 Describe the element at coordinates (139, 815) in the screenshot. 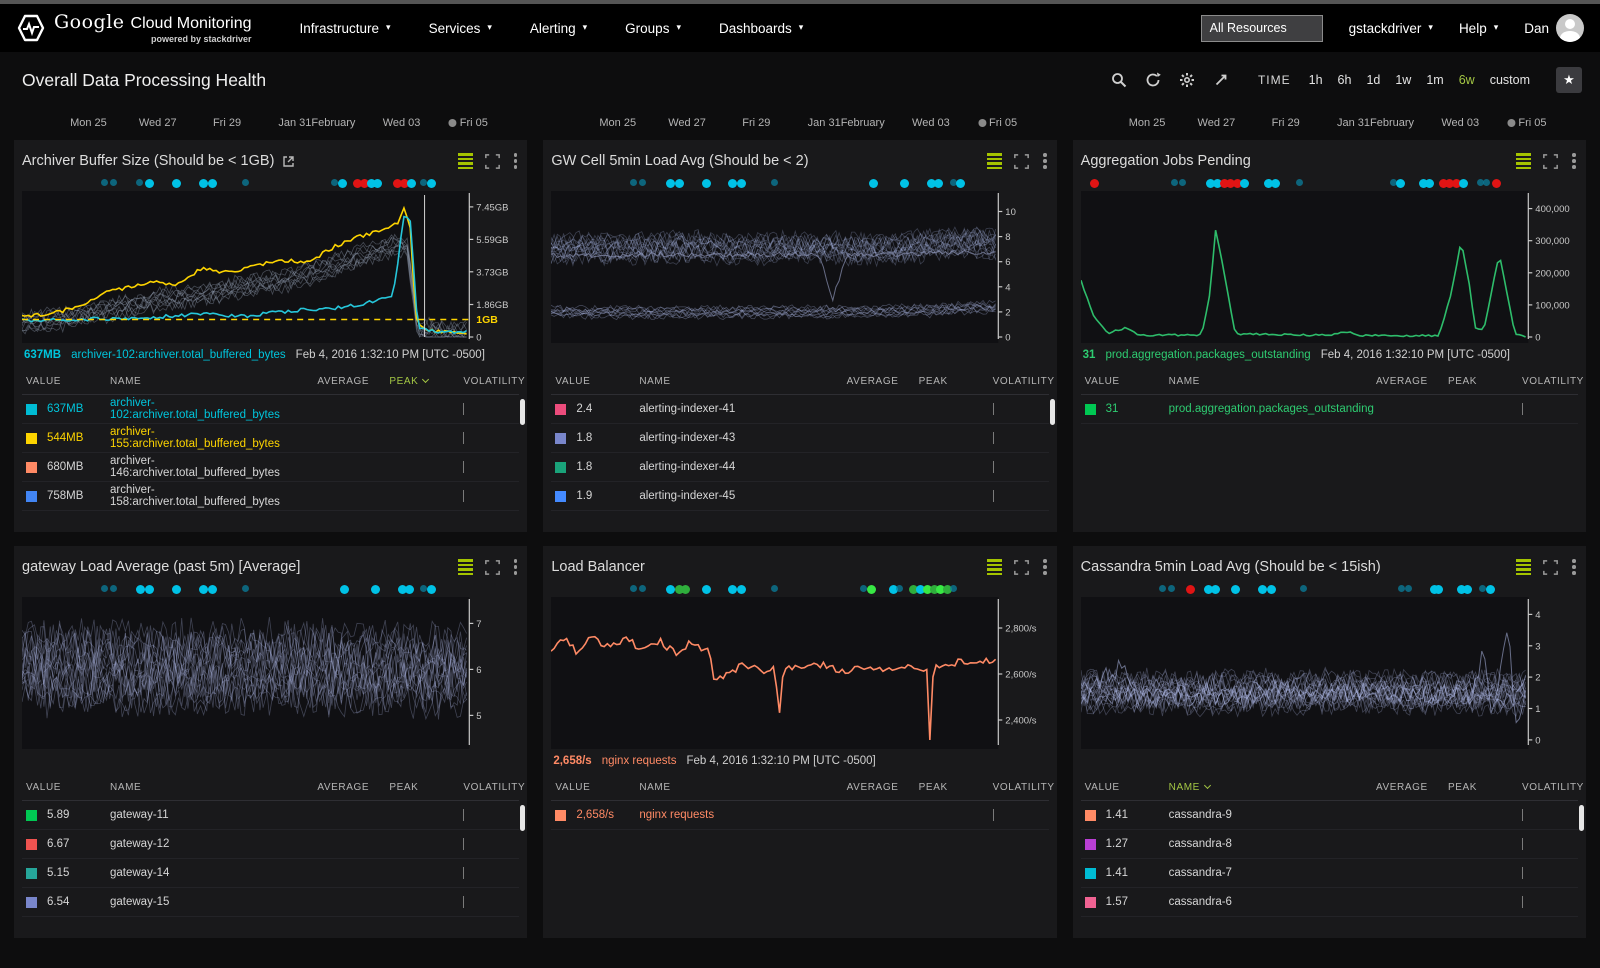

I see `metric-name: gateway-11` at that location.